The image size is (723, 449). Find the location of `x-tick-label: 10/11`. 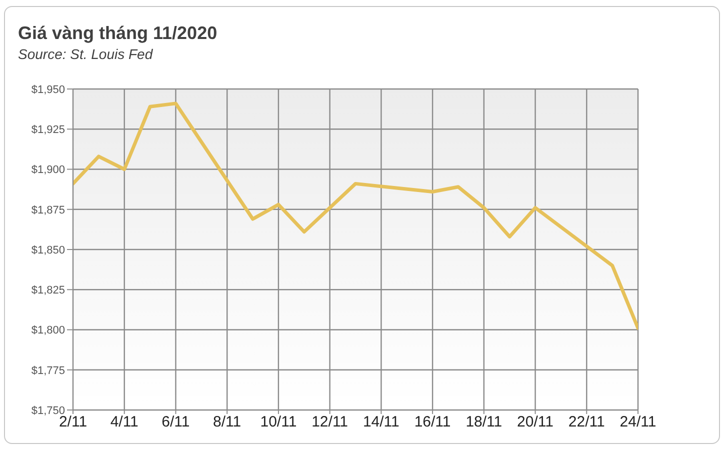

x-tick-label: 10/11 is located at coordinates (278, 422).